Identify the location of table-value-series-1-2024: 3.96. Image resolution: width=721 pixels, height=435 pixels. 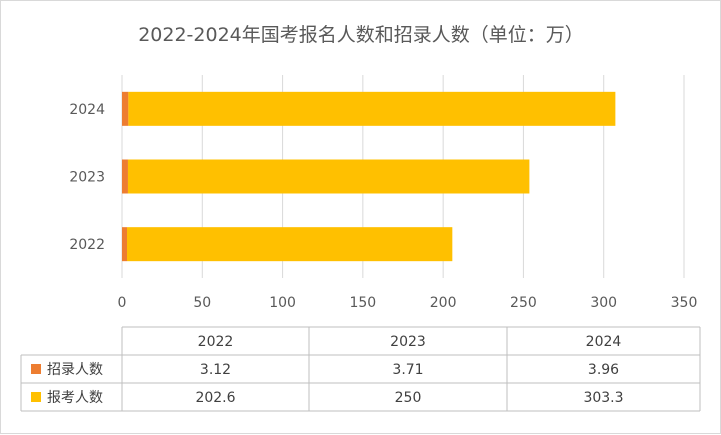
(603, 370).